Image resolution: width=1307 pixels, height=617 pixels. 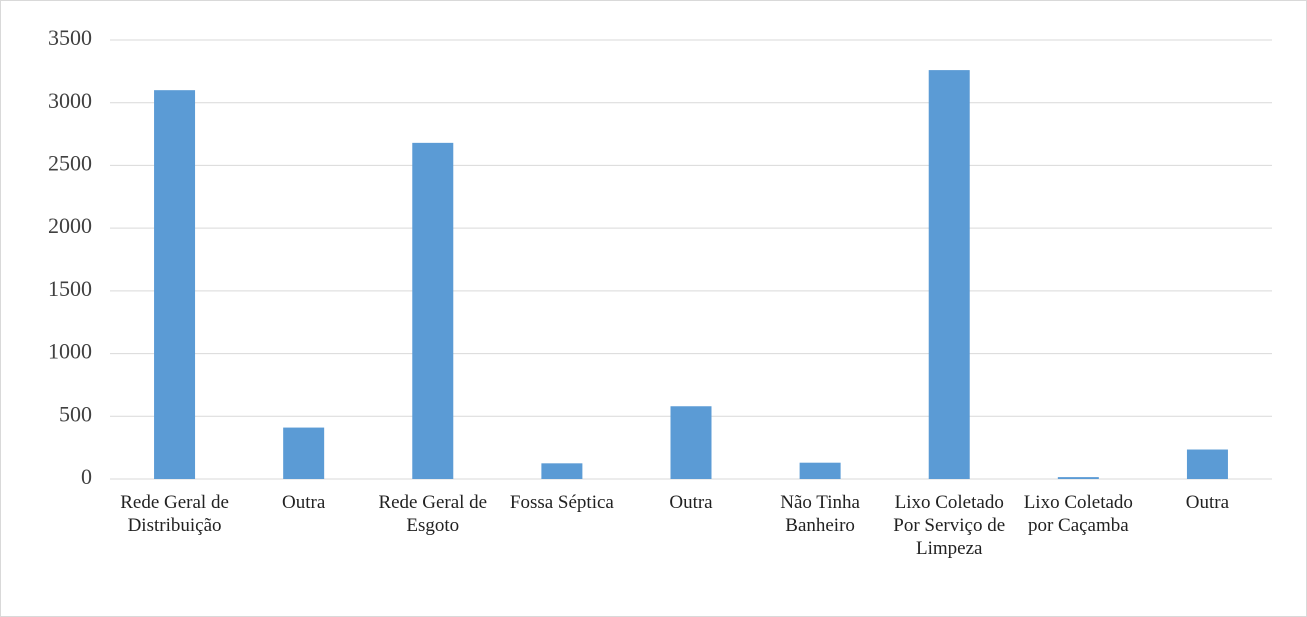 What do you see at coordinates (70, 100) in the screenshot?
I see `y-tick-label: 3000` at bounding box center [70, 100].